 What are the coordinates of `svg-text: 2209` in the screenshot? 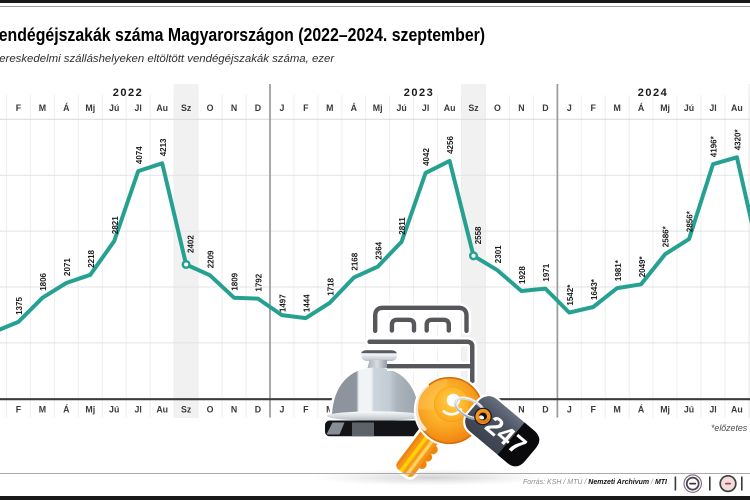 It's located at (211, 259).